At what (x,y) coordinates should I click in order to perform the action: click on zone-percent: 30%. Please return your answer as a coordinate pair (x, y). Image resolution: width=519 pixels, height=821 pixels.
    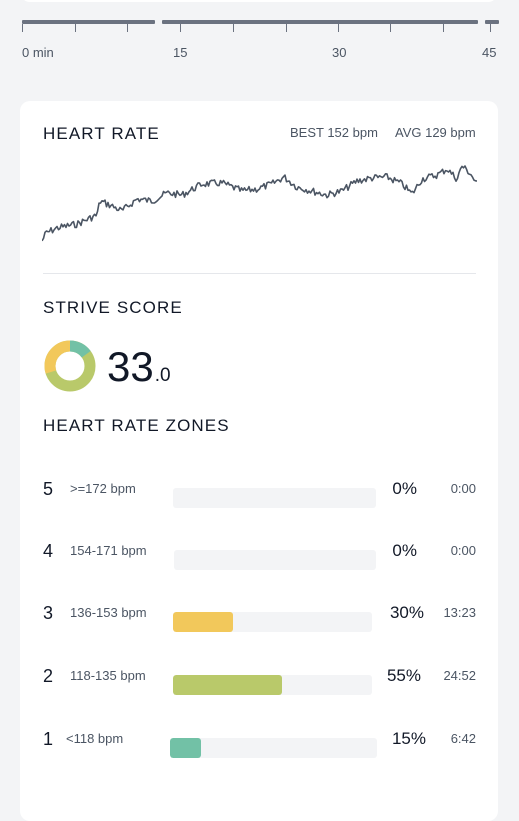
    Looking at the image, I should click on (406, 612).